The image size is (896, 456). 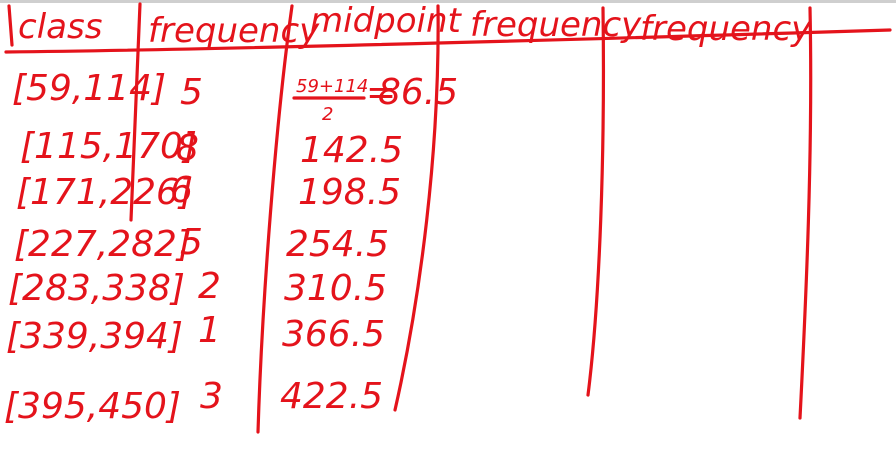 What do you see at coordinates (448, 1) in the screenshot?
I see `top-ruler-strip` at bounding box center [448, 1].